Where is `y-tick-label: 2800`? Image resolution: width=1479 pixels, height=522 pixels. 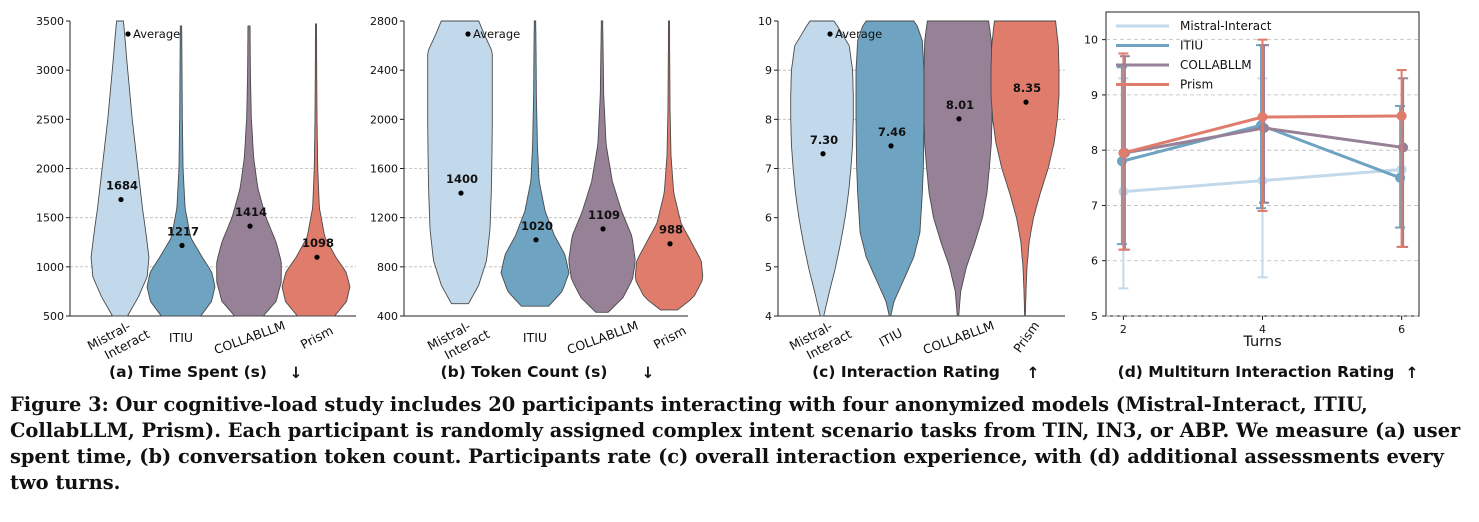 y-tick-label: 2800 is located at coordinates (384, 21).